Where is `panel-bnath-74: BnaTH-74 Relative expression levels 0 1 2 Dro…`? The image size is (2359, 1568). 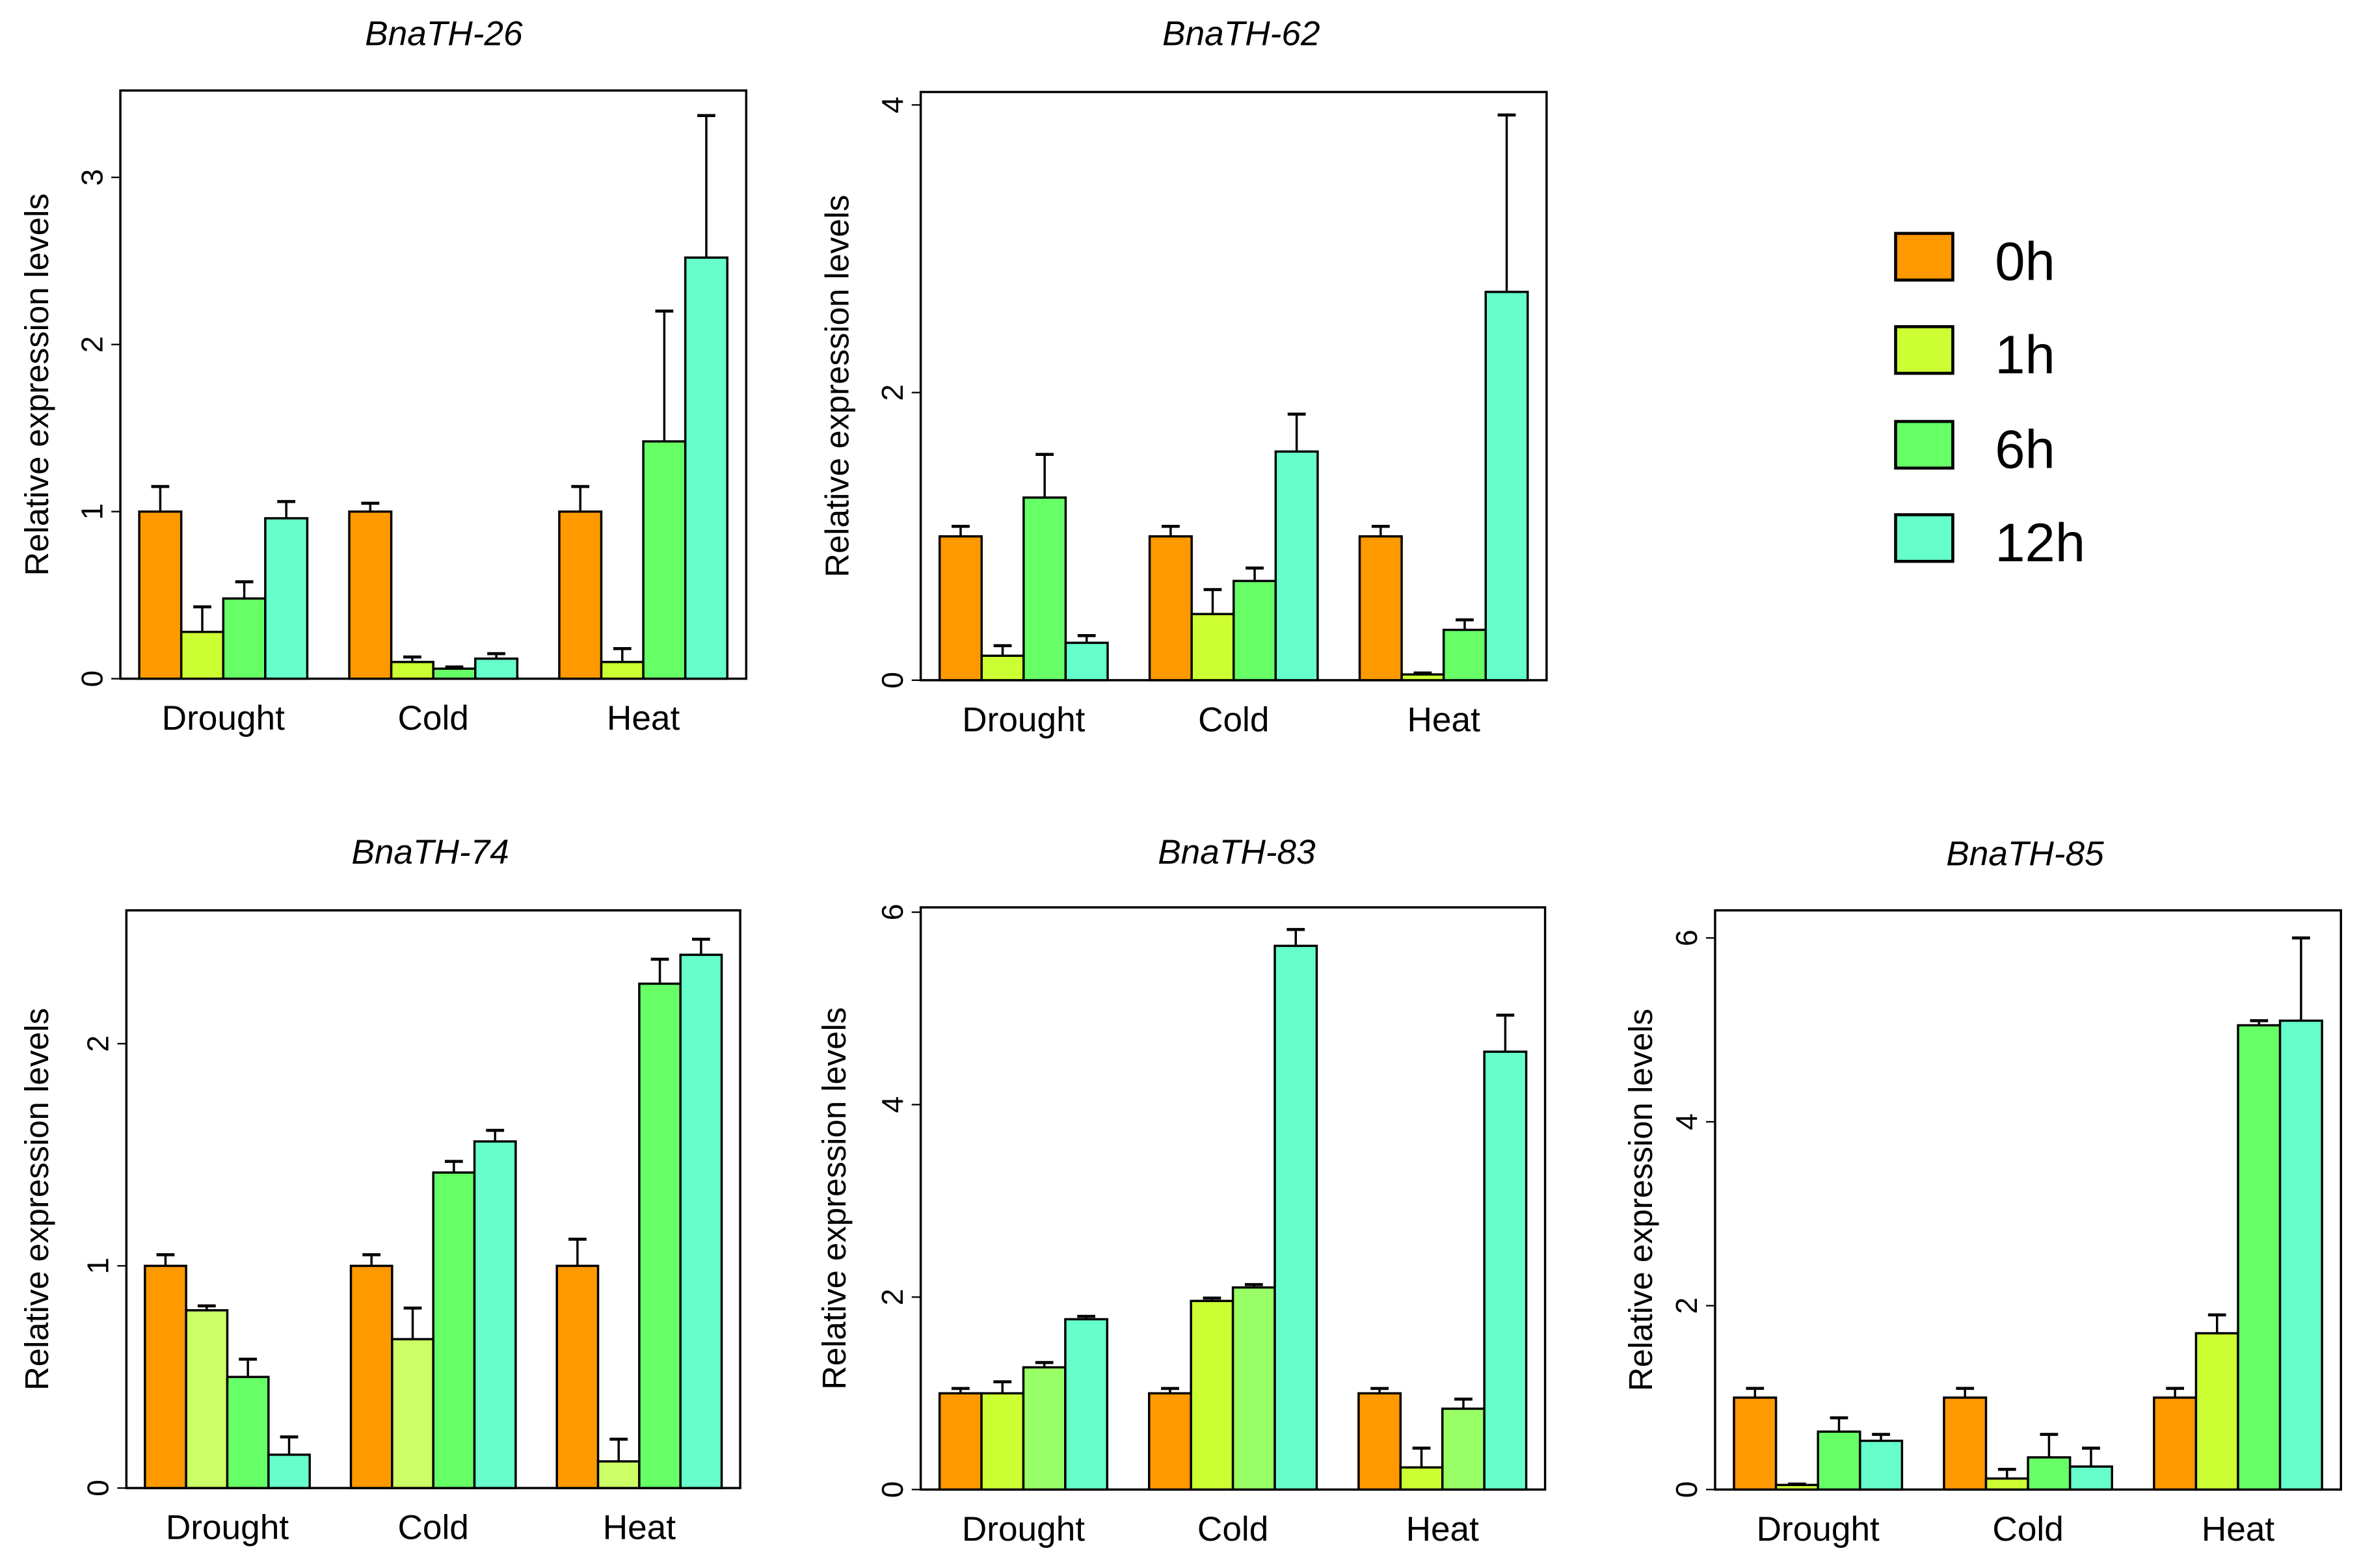 panel-bnath-74: BnaTH-74 Relative expression levels 0 1 2 Dro… is located at coordinates (379, 1190).